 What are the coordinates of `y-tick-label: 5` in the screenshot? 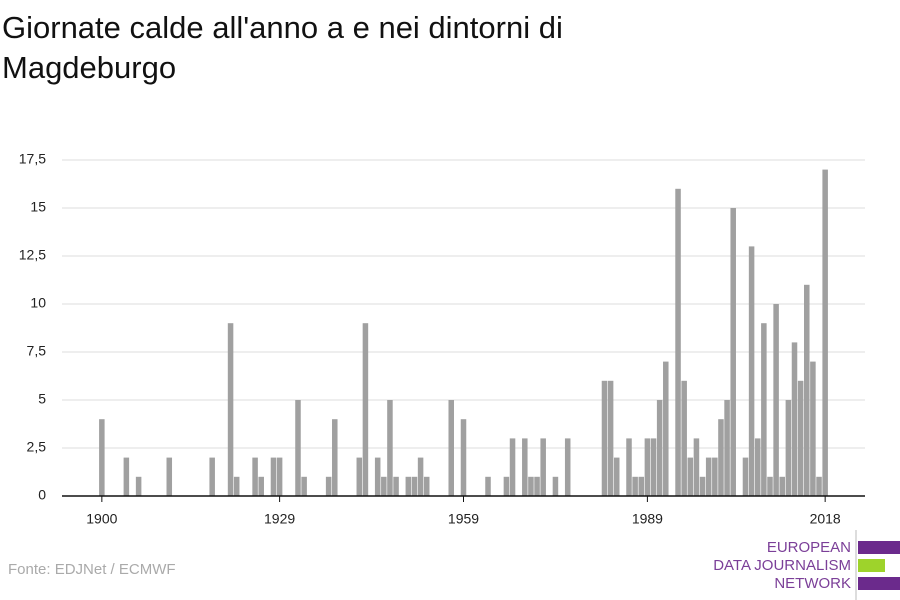 It's located at (42, 399).